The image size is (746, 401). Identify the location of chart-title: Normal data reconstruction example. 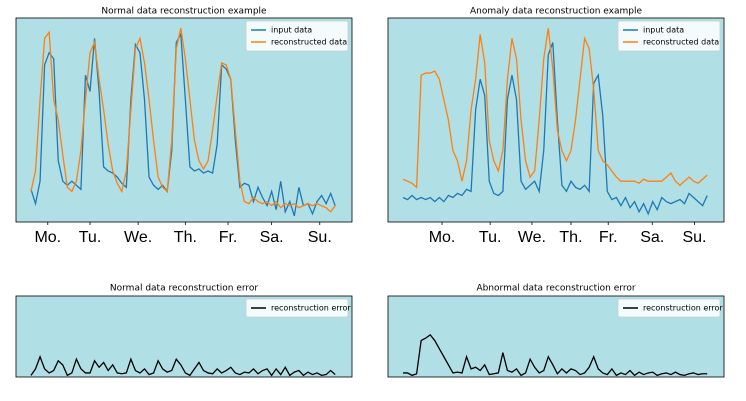
(184, 12).